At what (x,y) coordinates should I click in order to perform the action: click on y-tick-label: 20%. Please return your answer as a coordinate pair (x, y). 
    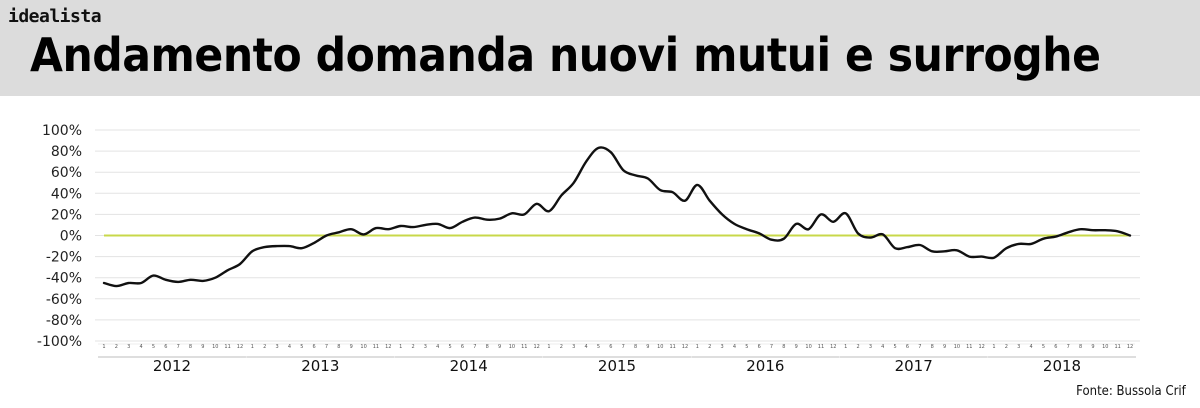
    Looking at the image, I should click on (66, 215).